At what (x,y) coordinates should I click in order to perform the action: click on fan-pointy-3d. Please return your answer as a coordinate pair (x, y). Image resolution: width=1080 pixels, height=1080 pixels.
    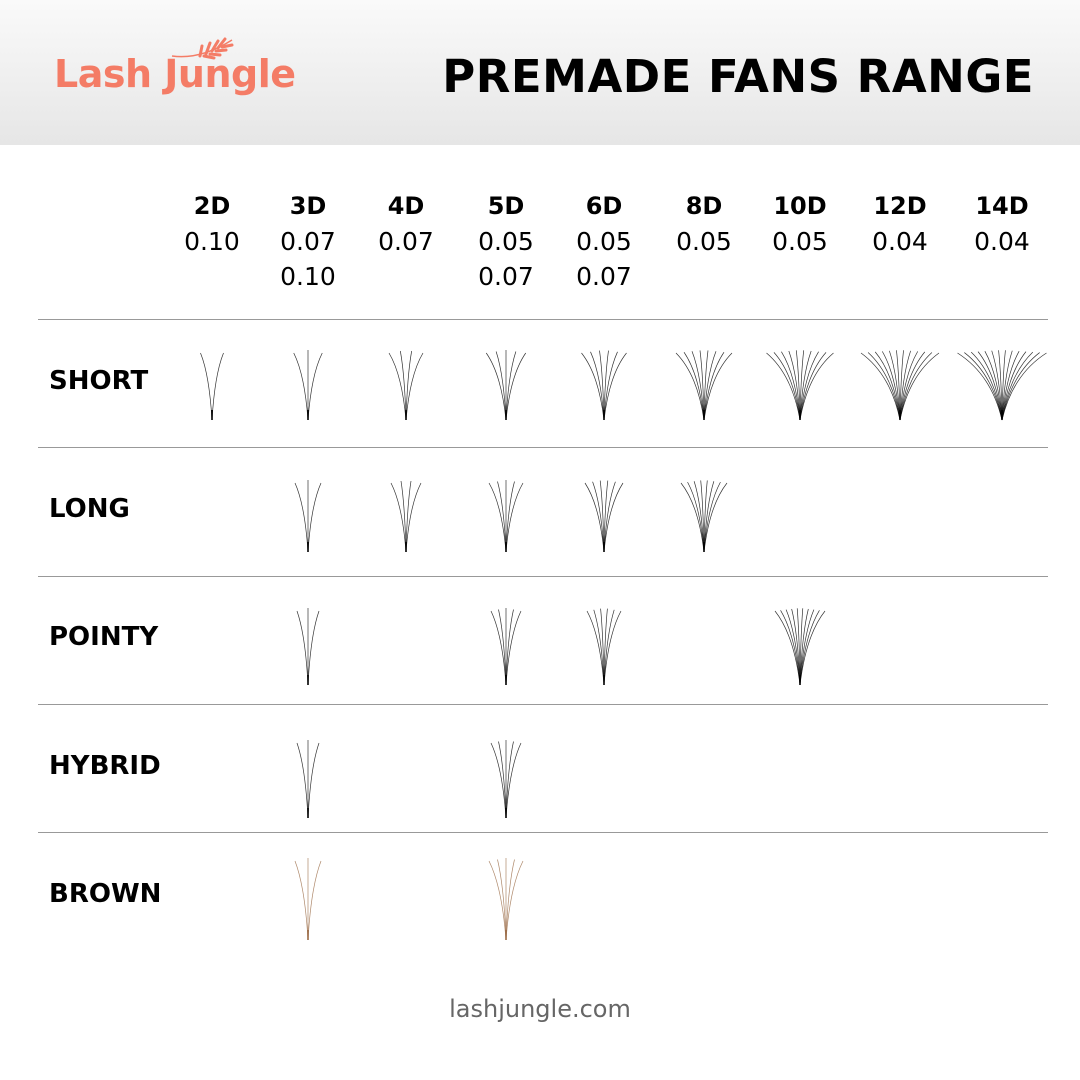
    Looking at the image, I should click on (308, 647).